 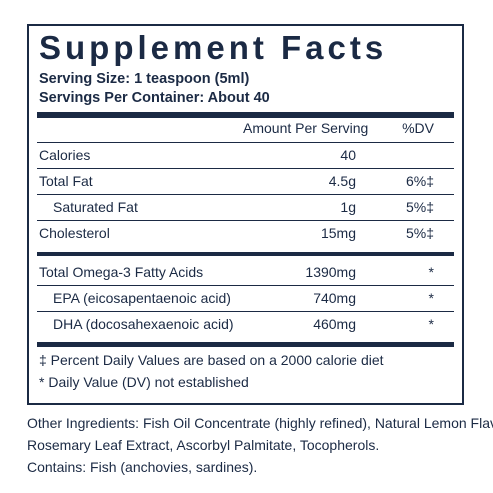 What do you see at coordinates (144, 382) in the screenshot?
I see `footnote-dv-not-established: * Daily Value (DV) not established` at bounding box center [144, 382].